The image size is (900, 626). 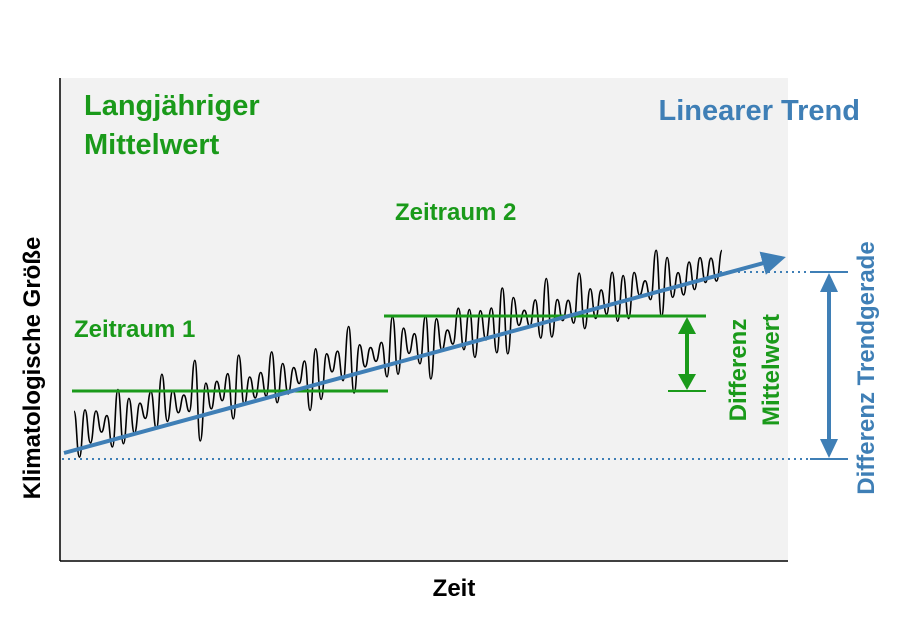 What do you see at coordinates (771, 370) in the screenshot?
I see `difference-mean-label-line2: Mittelwert` at bounding box center [771, 370].